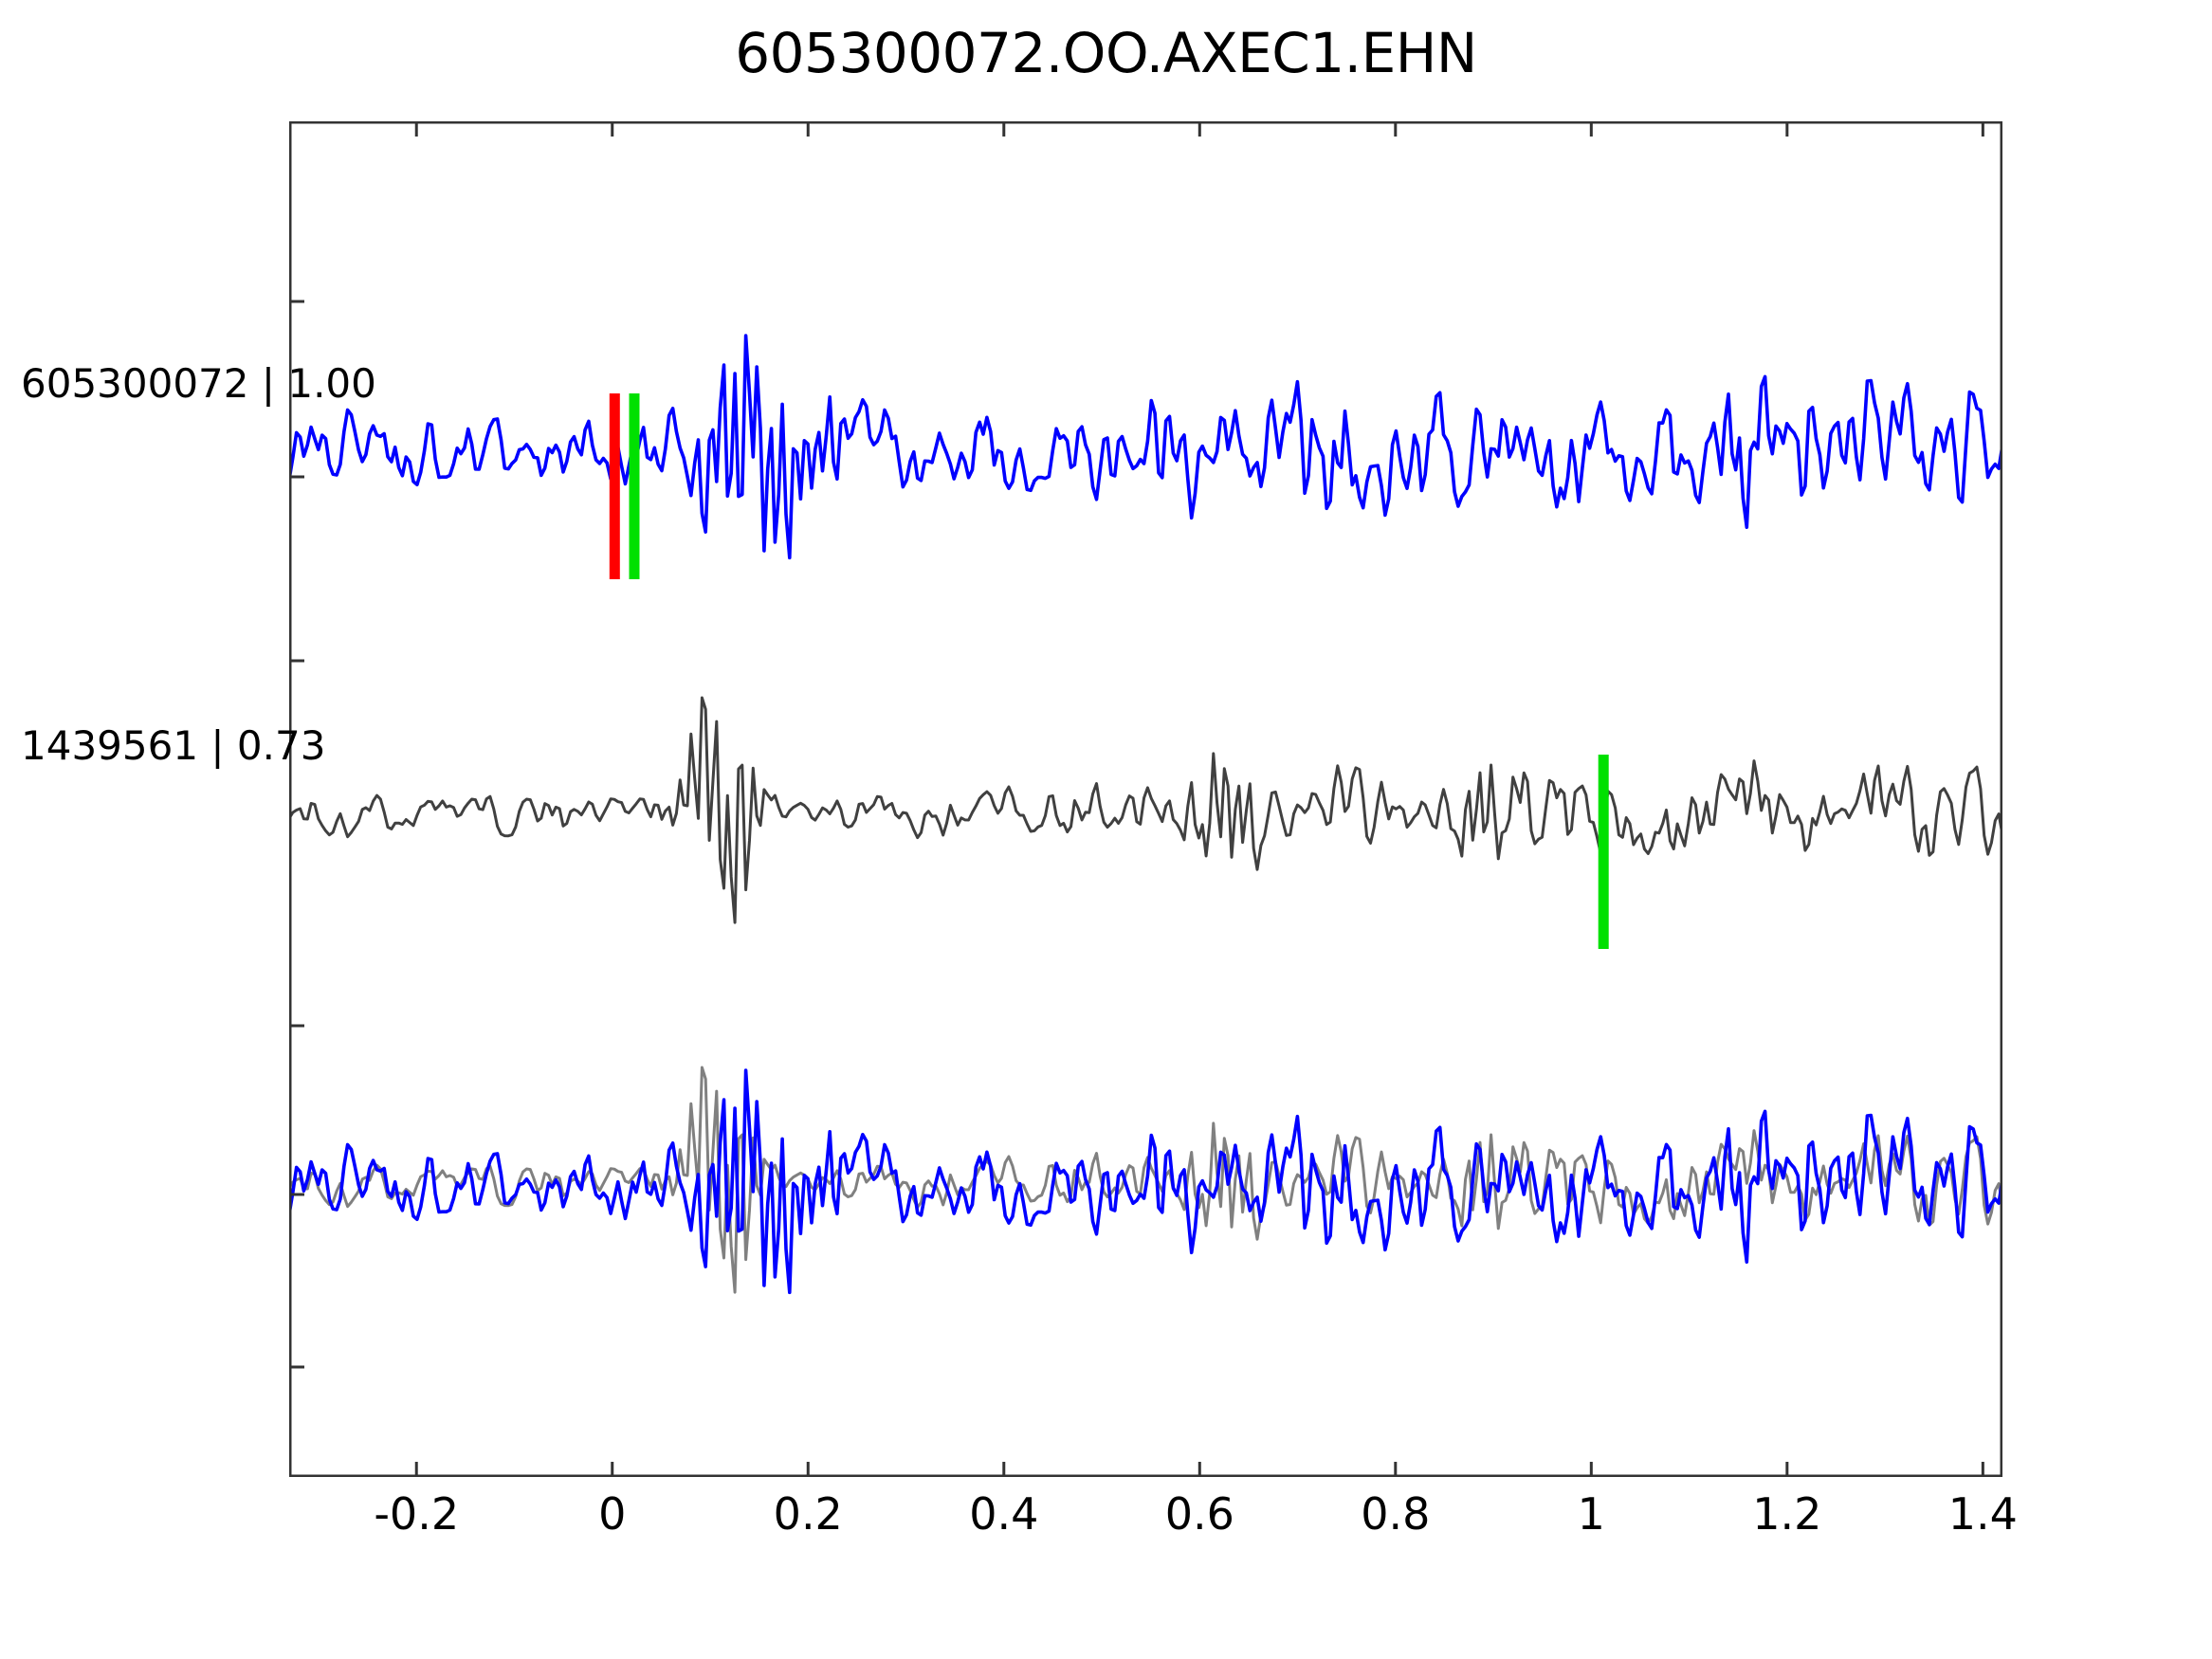 The image size is (2212, 1659). I want to click on x-tick-label-4: 0.6, so click(1199, 1514).